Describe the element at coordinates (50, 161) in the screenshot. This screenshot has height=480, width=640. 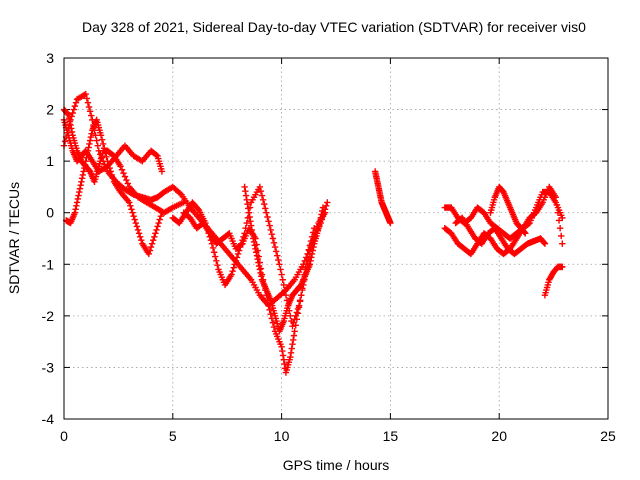
I see `y-tick-label: 1` at that location.